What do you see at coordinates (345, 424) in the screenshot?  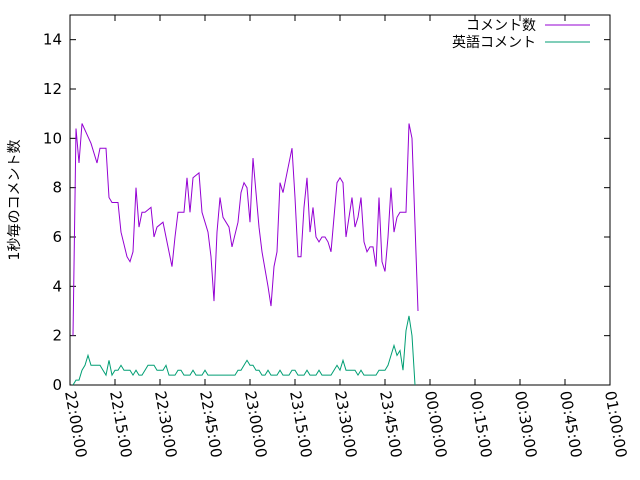 I see `x-tick-label: 23:30:00` at bounding box center [345, 424].